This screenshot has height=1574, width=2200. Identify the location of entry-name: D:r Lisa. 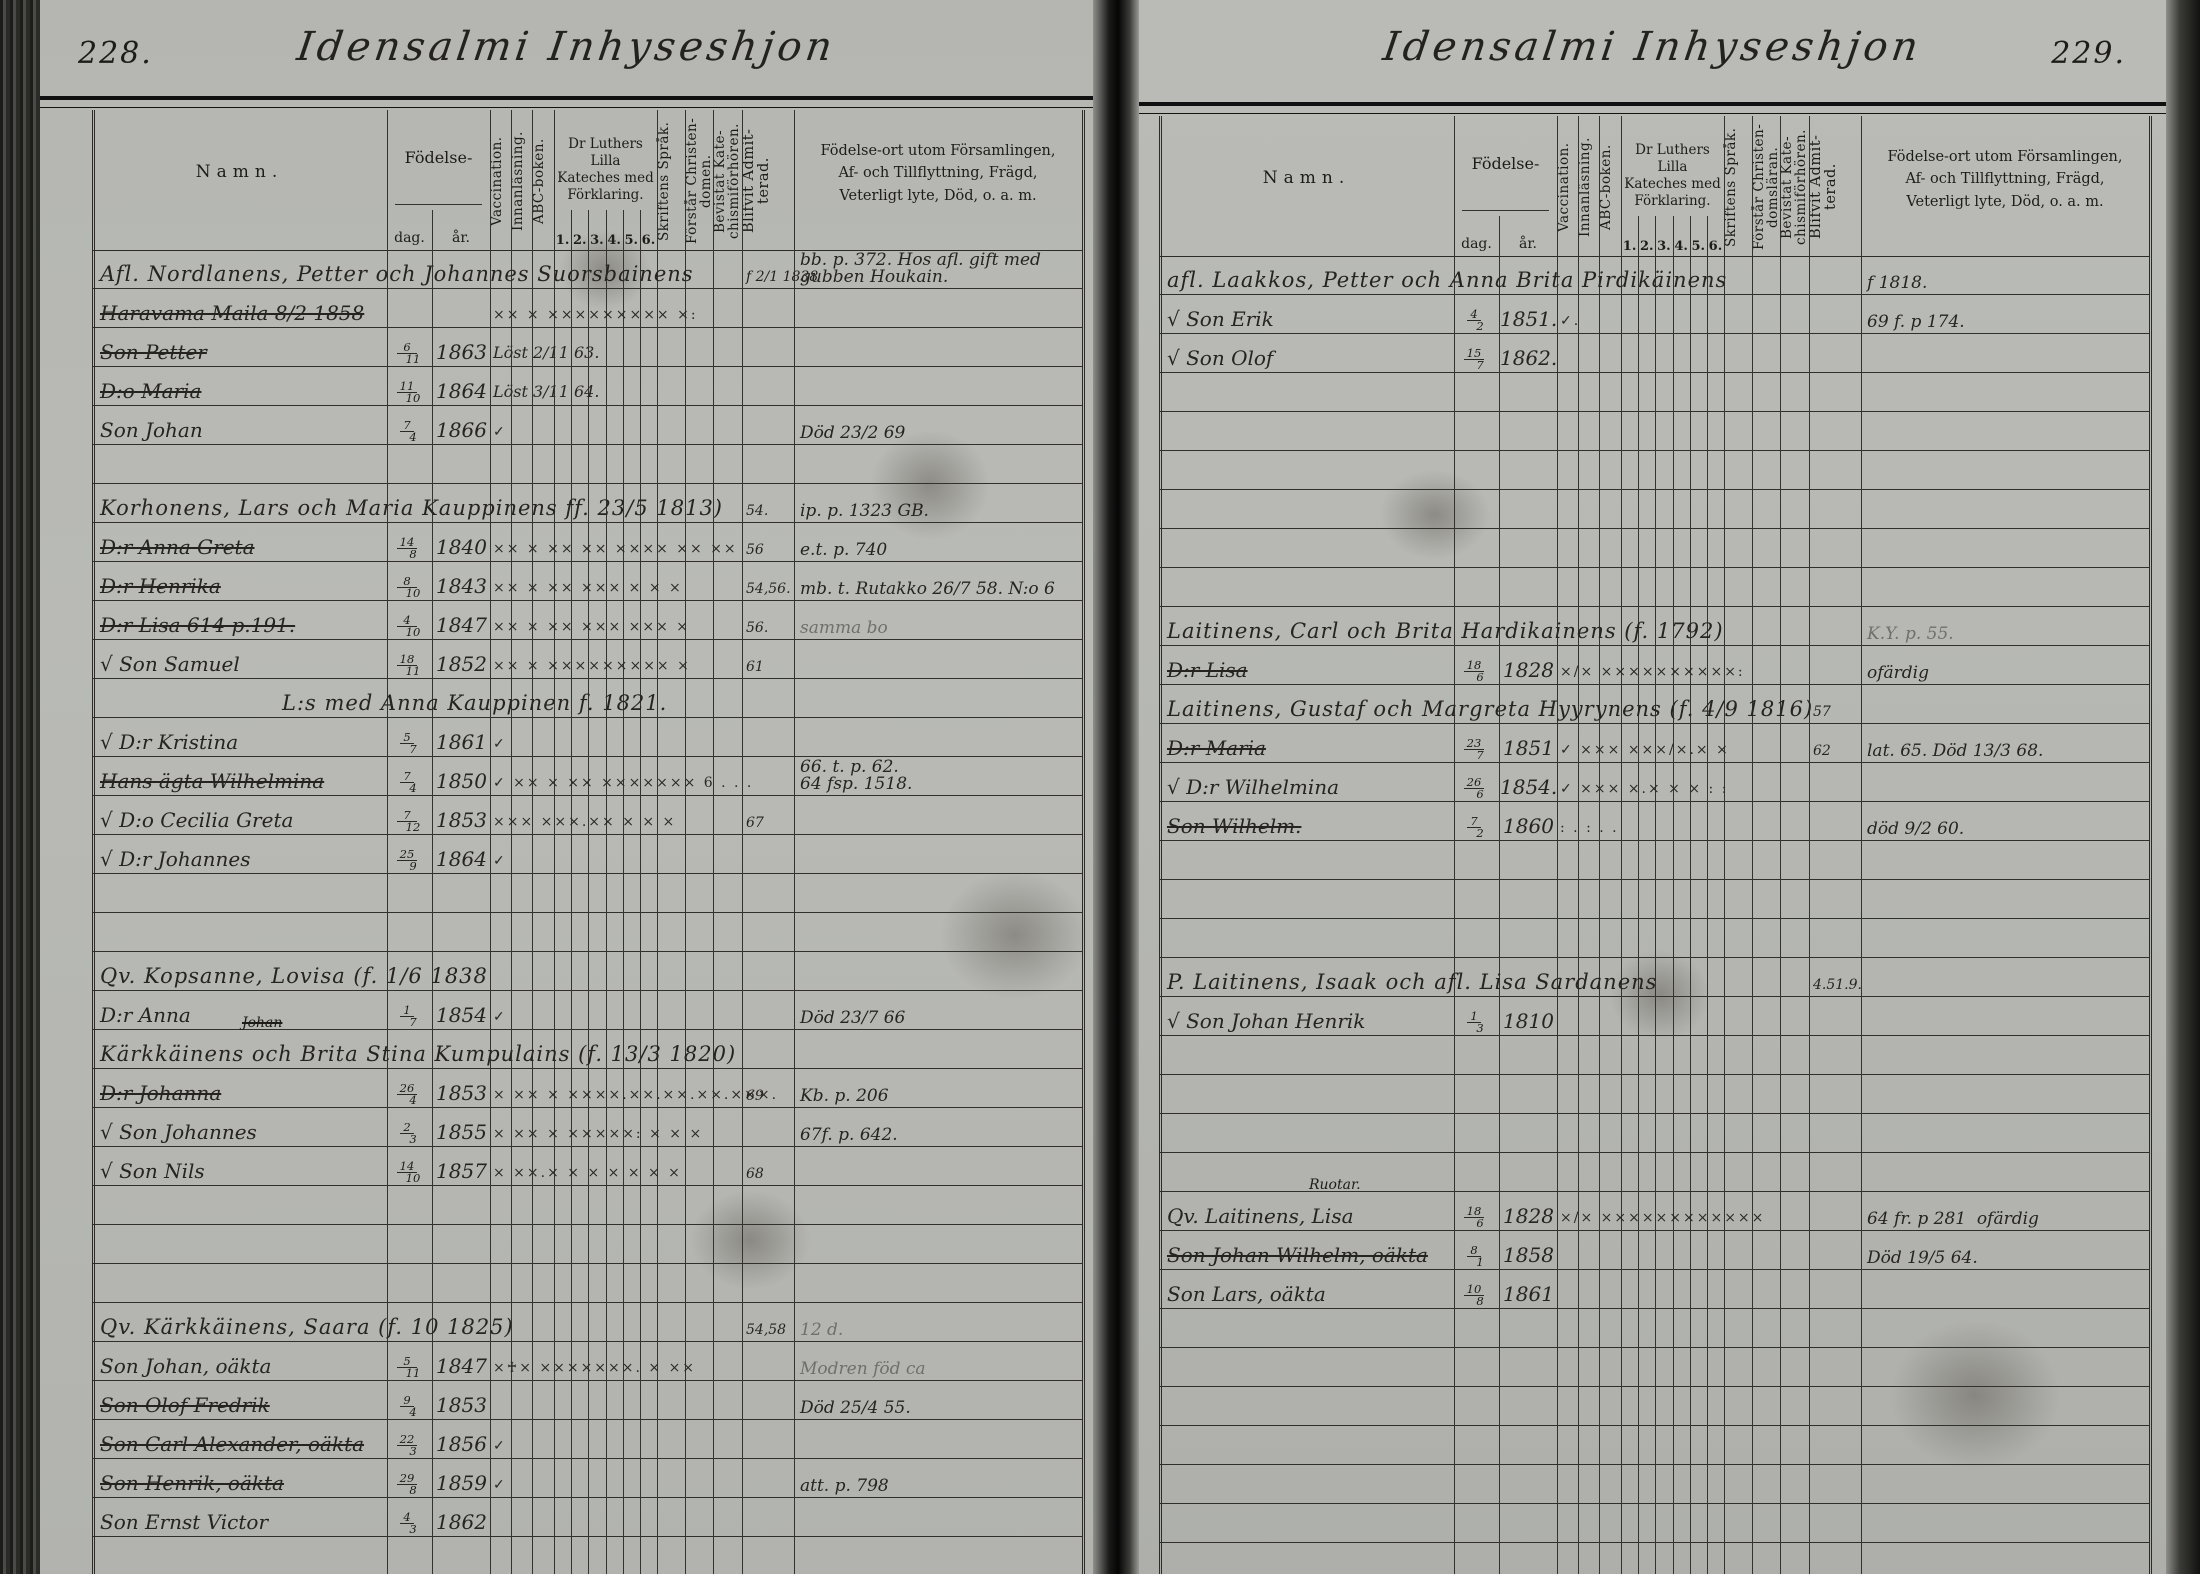
(1207, 670).